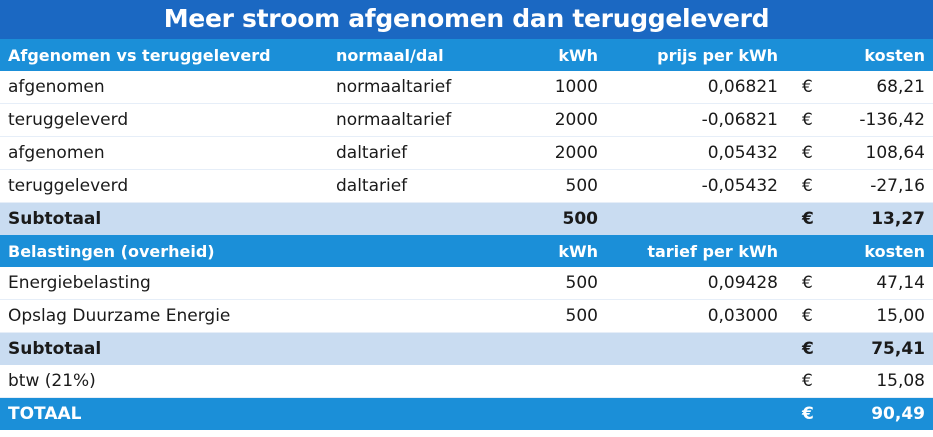  What do you see at coordinates (698, 55) in the screenshot?
I see `header-cell: prijs per kWh` at bounding box center [698, 55].